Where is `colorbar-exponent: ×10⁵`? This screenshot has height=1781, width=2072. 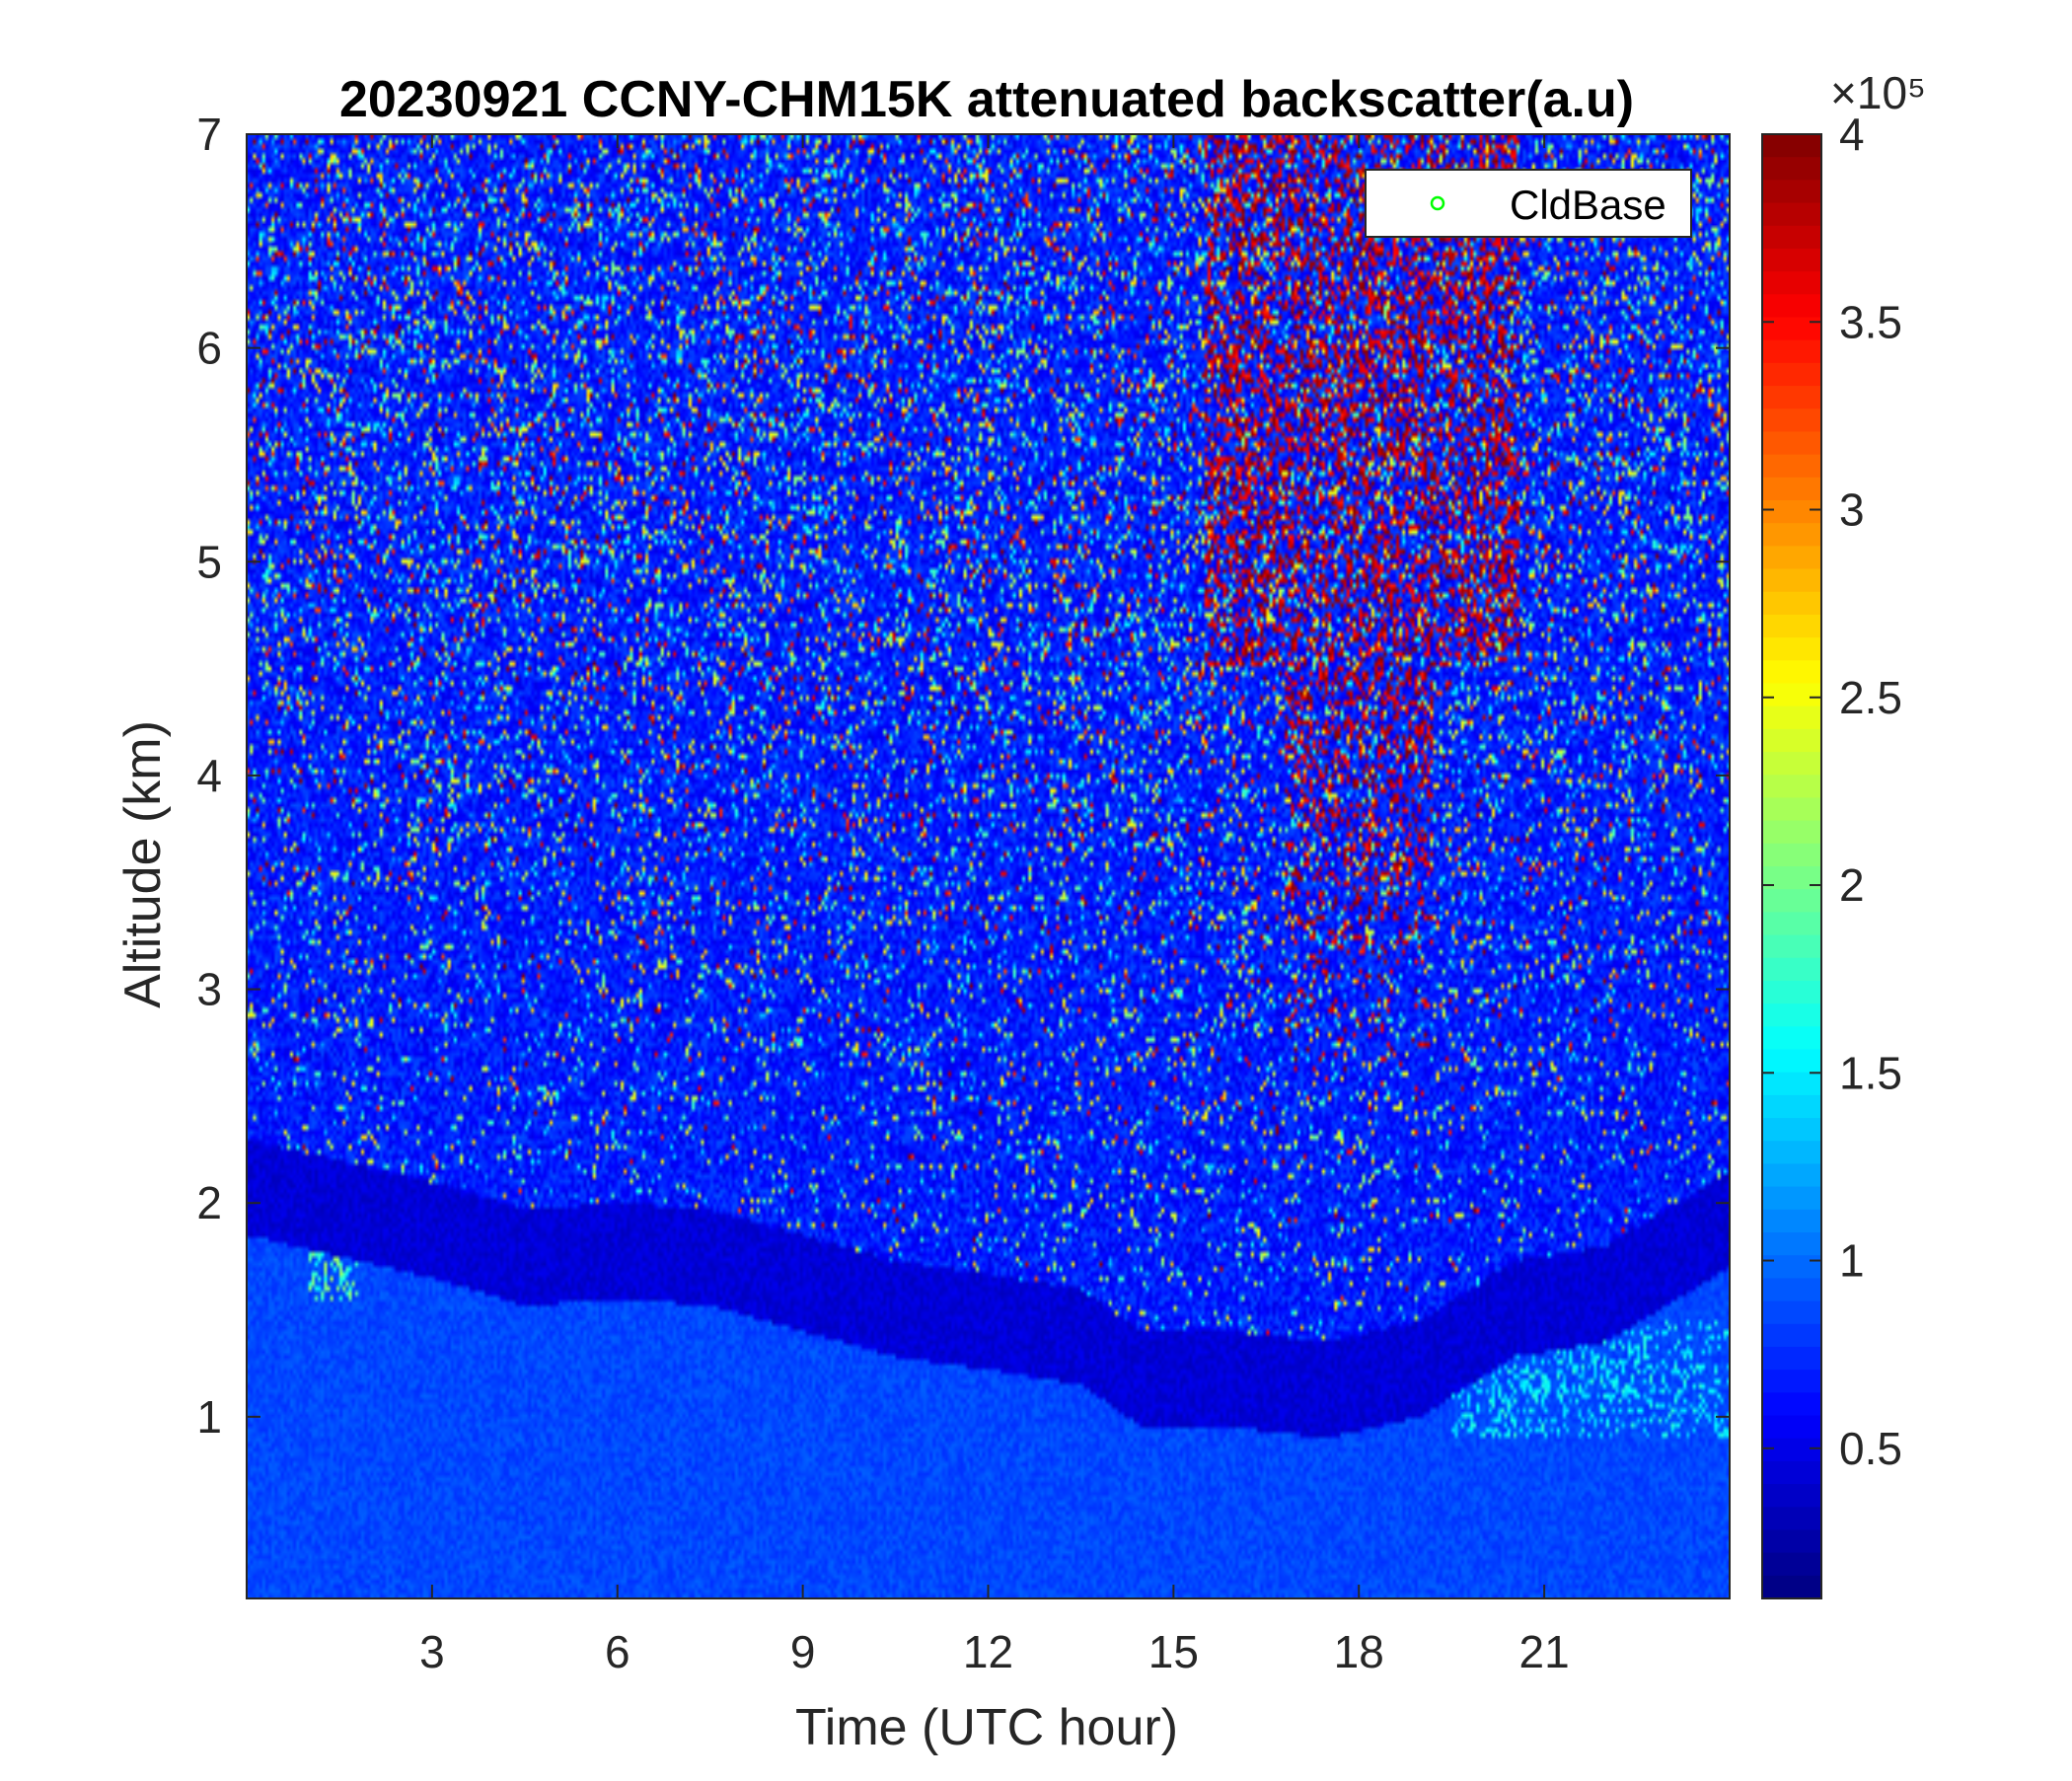 colorbar-exponent: ×10⁵ is located at coordinates (1878, 93).